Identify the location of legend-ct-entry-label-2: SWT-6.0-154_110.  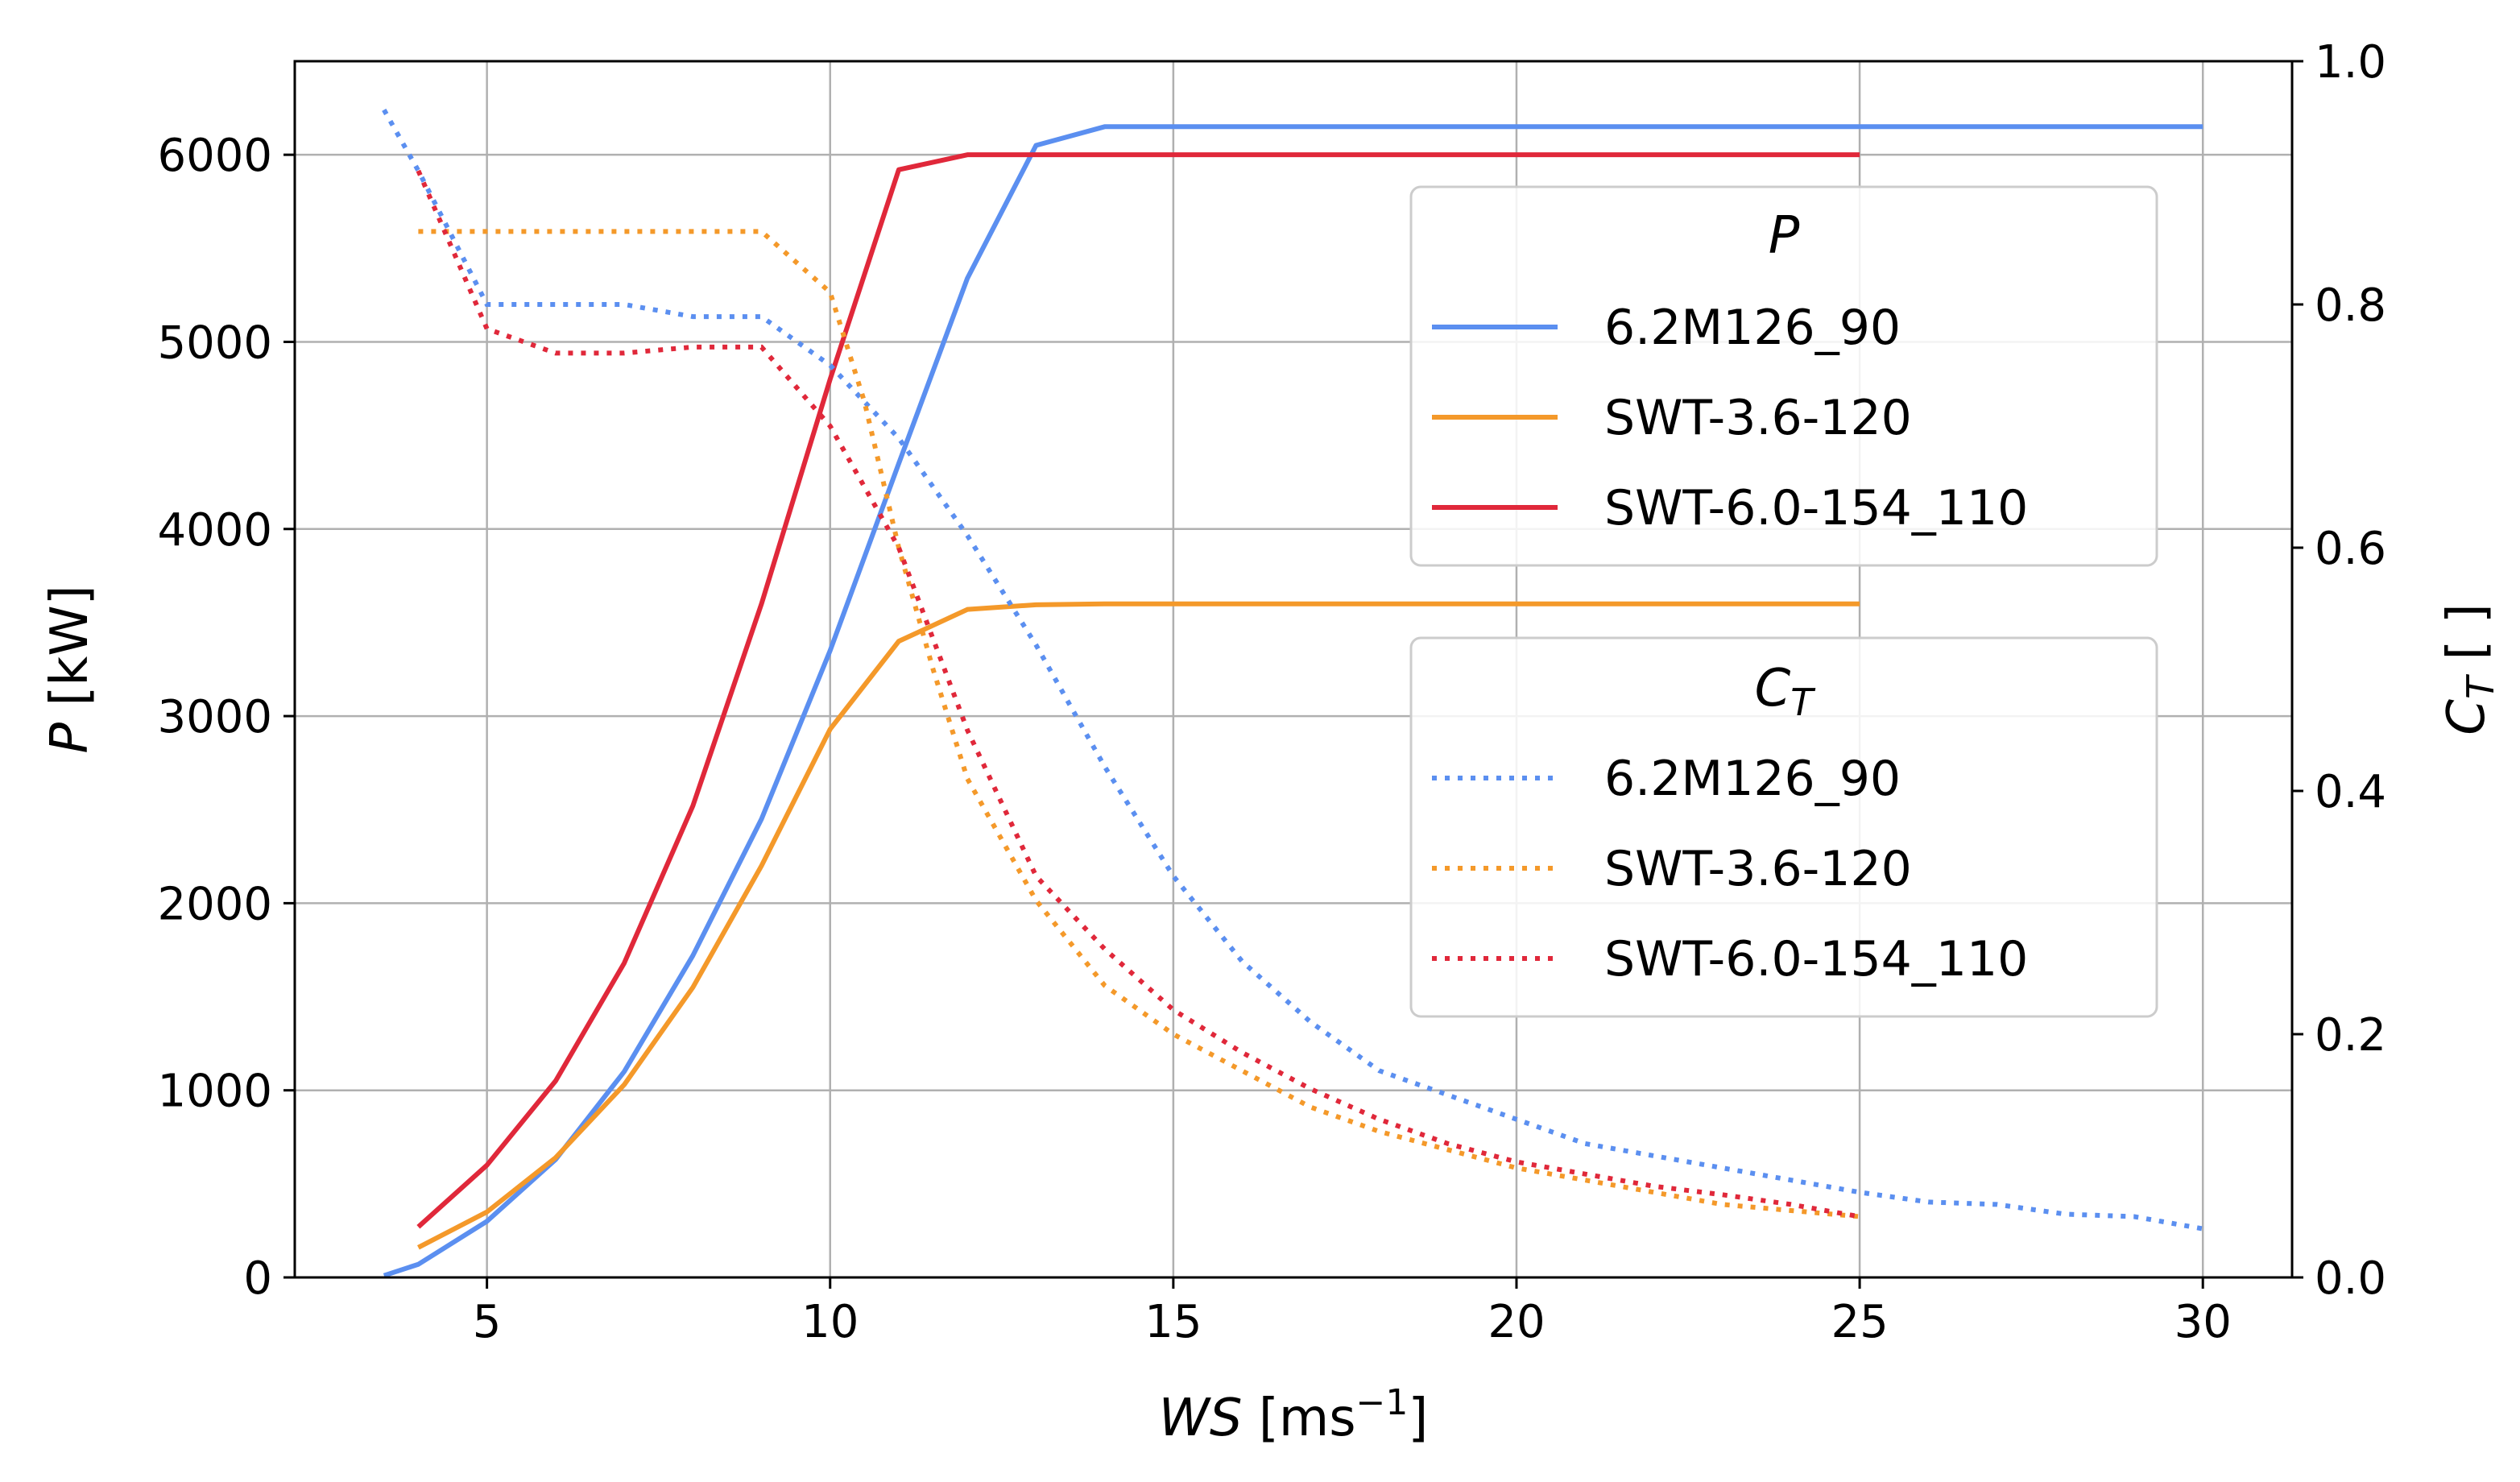
(1816, 959).